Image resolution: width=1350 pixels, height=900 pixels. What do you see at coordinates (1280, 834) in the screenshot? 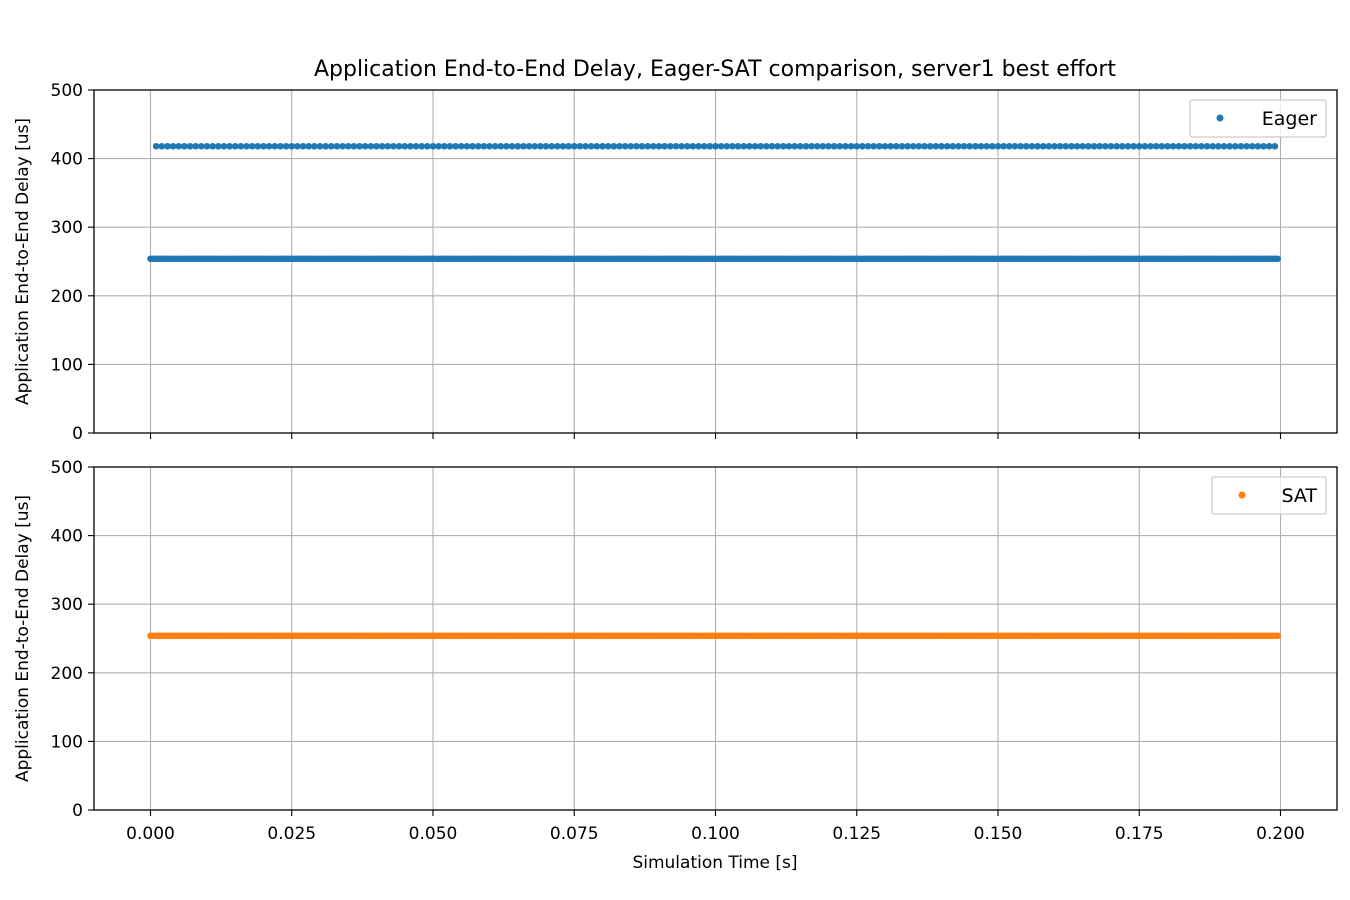
I see `x-tick-label: 0.200` at bounding box center [1280, 834].